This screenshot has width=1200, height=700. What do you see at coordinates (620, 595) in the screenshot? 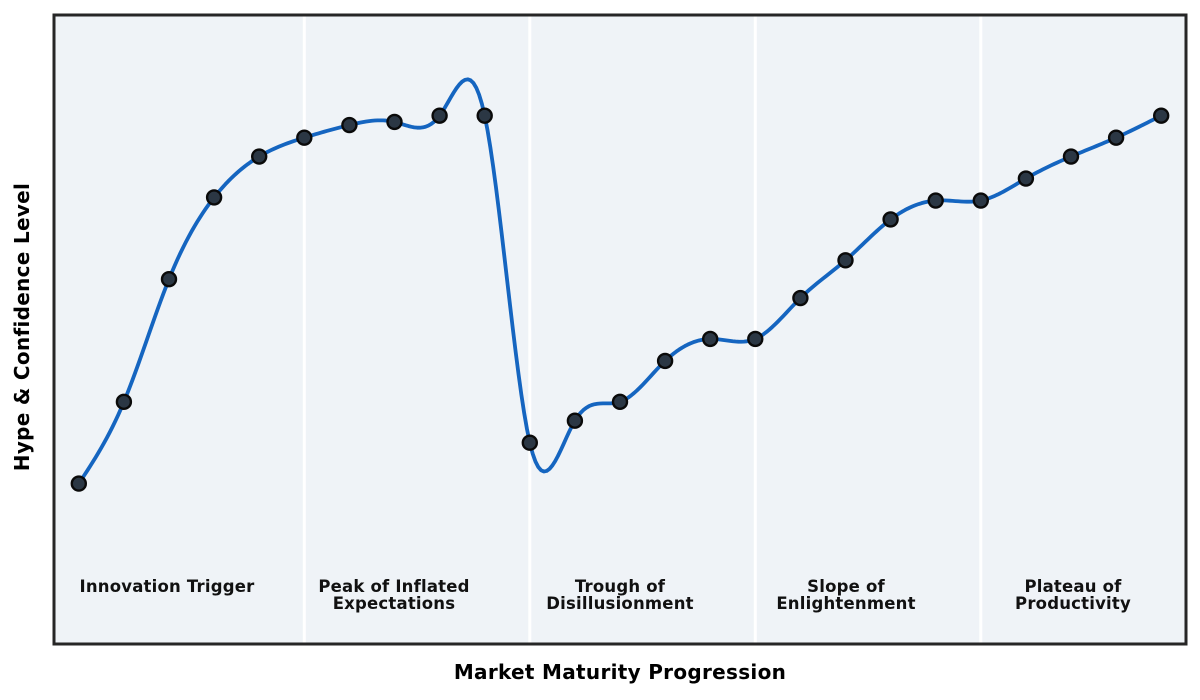
I see `phase-label-trough-of-disillusionment: Trough of Disillusionment` at bounding box center [620, 595].